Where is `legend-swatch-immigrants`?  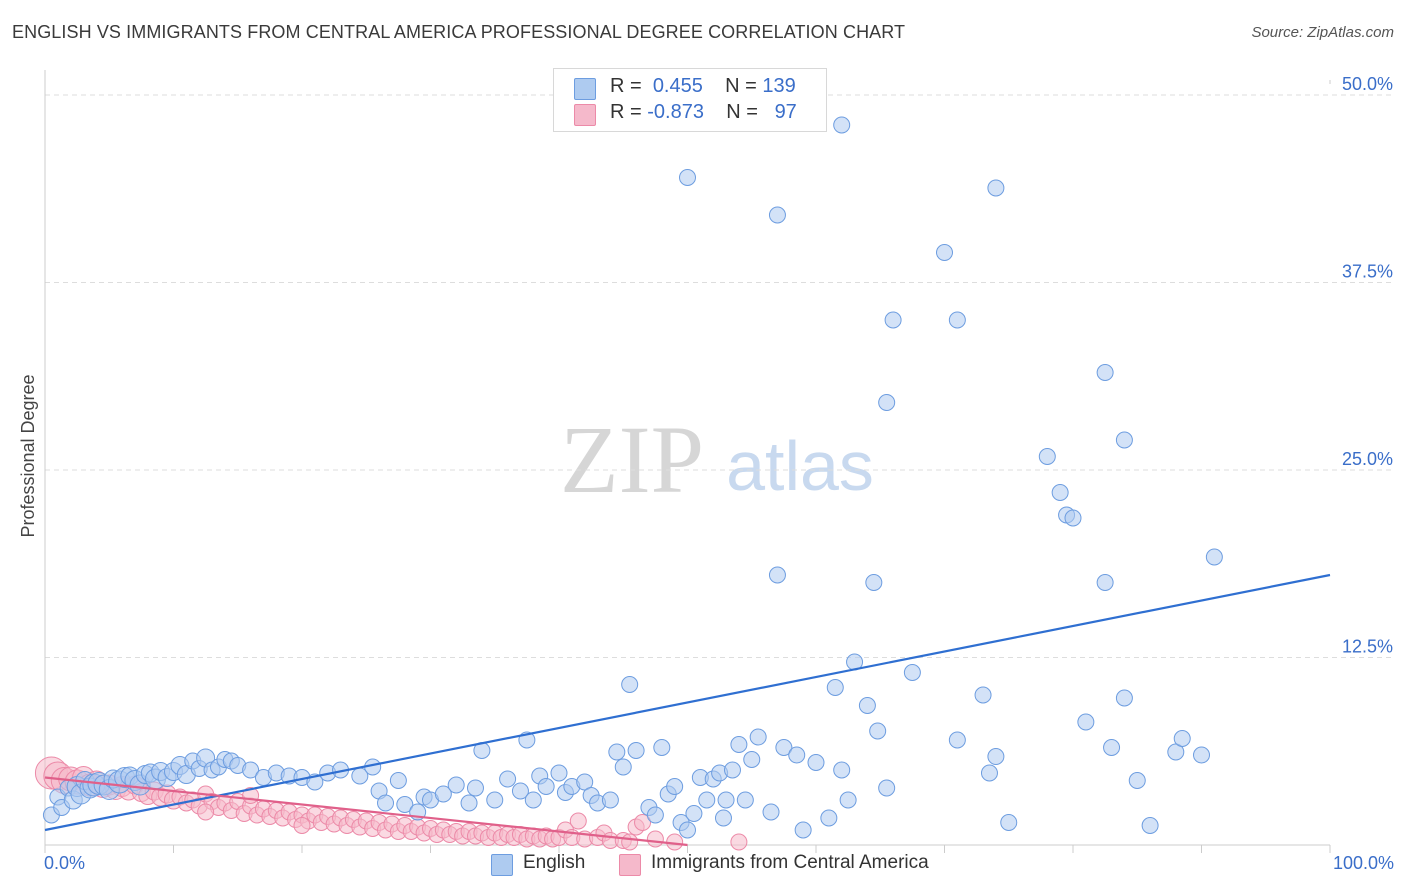
legend-swatch-immigrants is located at coordinates (585, 115).